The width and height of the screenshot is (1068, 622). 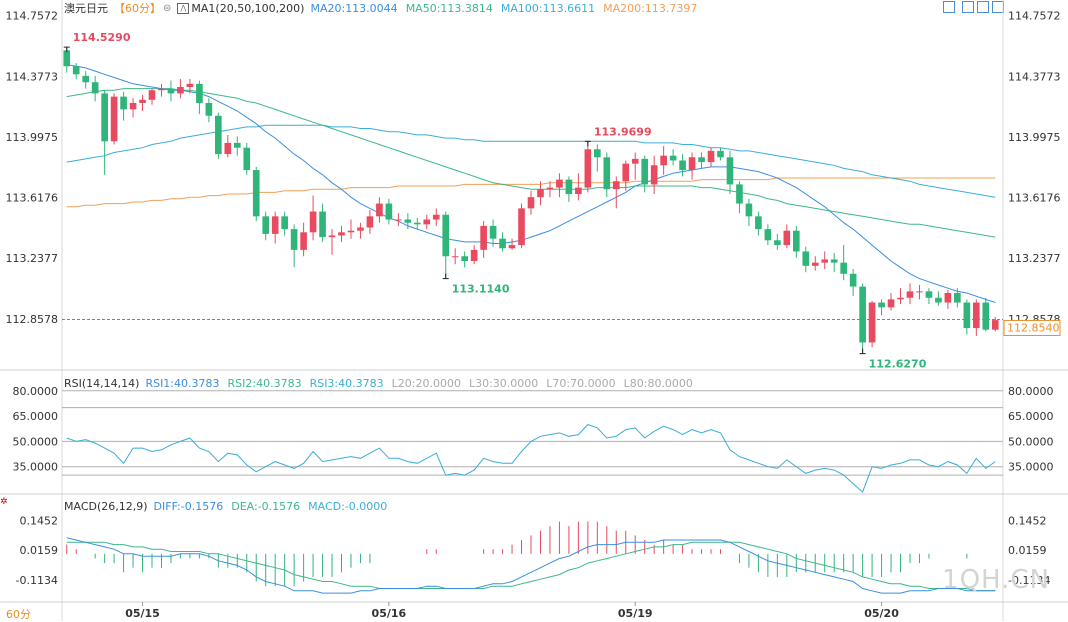 What do you see at coordinates (346, 383) in the screenshot?
I see `rsi-value-2: RSI3:40.3783` at bounding box center [346, 383].